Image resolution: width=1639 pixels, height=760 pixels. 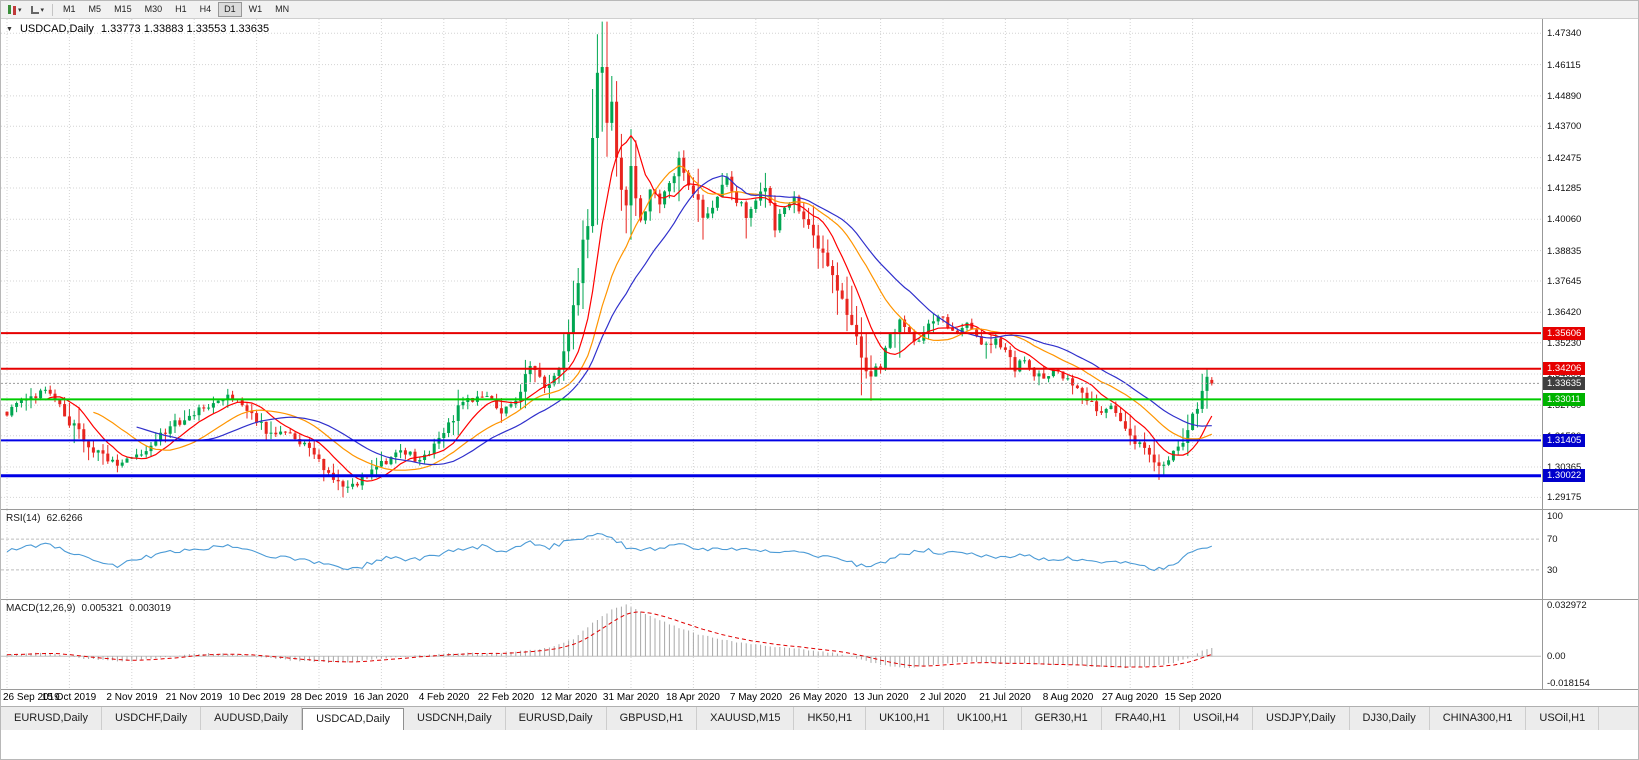 I want to click on rsi-axis: 100 70 30, so click(x=1590, y=554).